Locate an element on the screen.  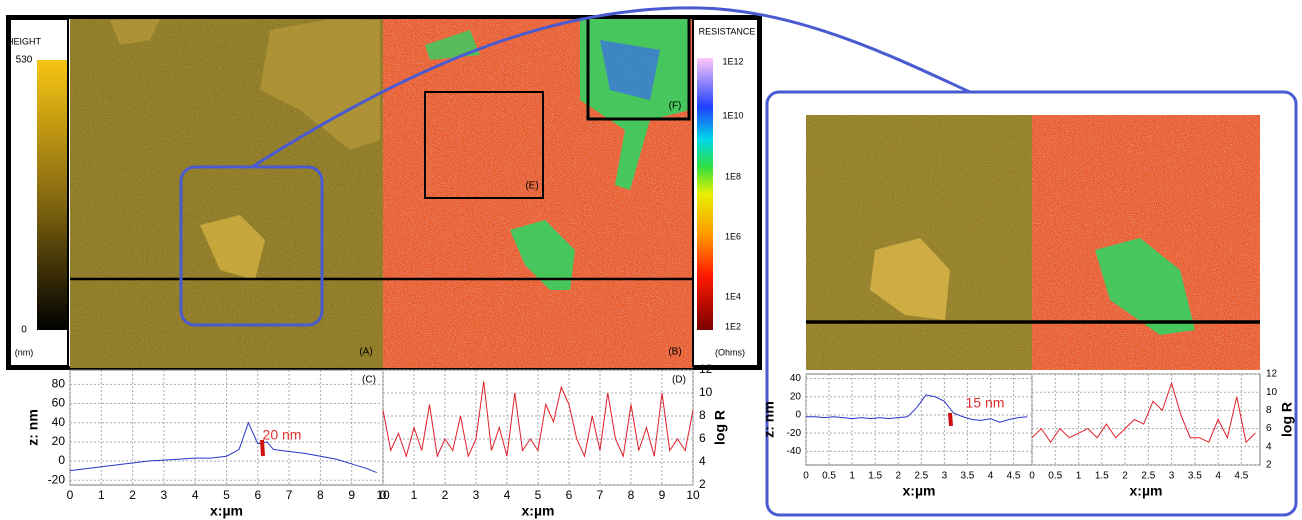
resistance-texture is located at coordinates (1146, 242).